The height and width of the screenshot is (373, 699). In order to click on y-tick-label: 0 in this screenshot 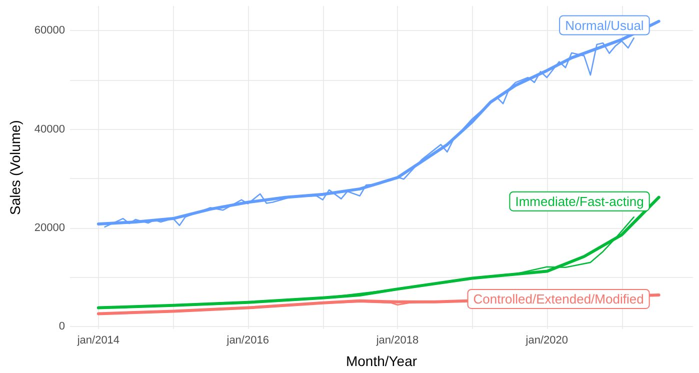, I will do `click(61, 326)`.